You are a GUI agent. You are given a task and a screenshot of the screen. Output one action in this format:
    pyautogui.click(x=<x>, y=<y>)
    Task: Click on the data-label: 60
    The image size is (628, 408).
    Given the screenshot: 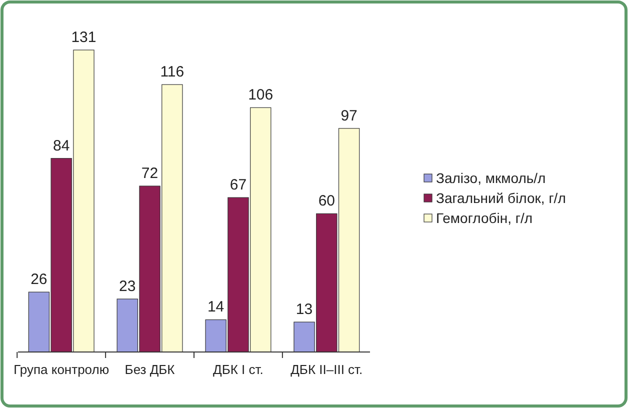 What is the action you would take?
    pyautogui.click(x=327, y=201)
    